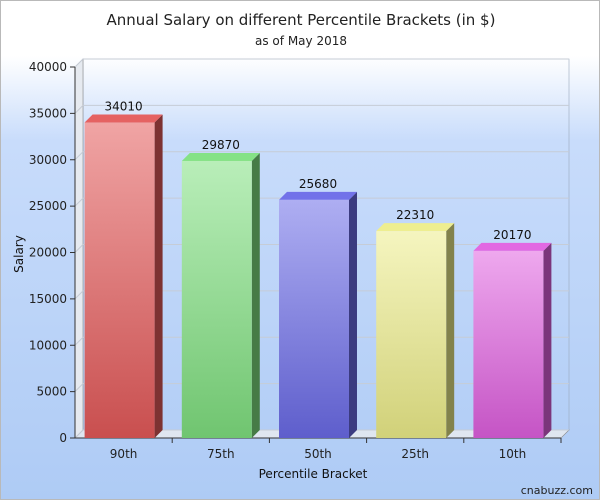 The height and width of the screenshot is (500, 600). What do you see at coordinates (415, 454) in the screenshot?
I see `x-tick-label: 25th` at bounding box center [415, 454].